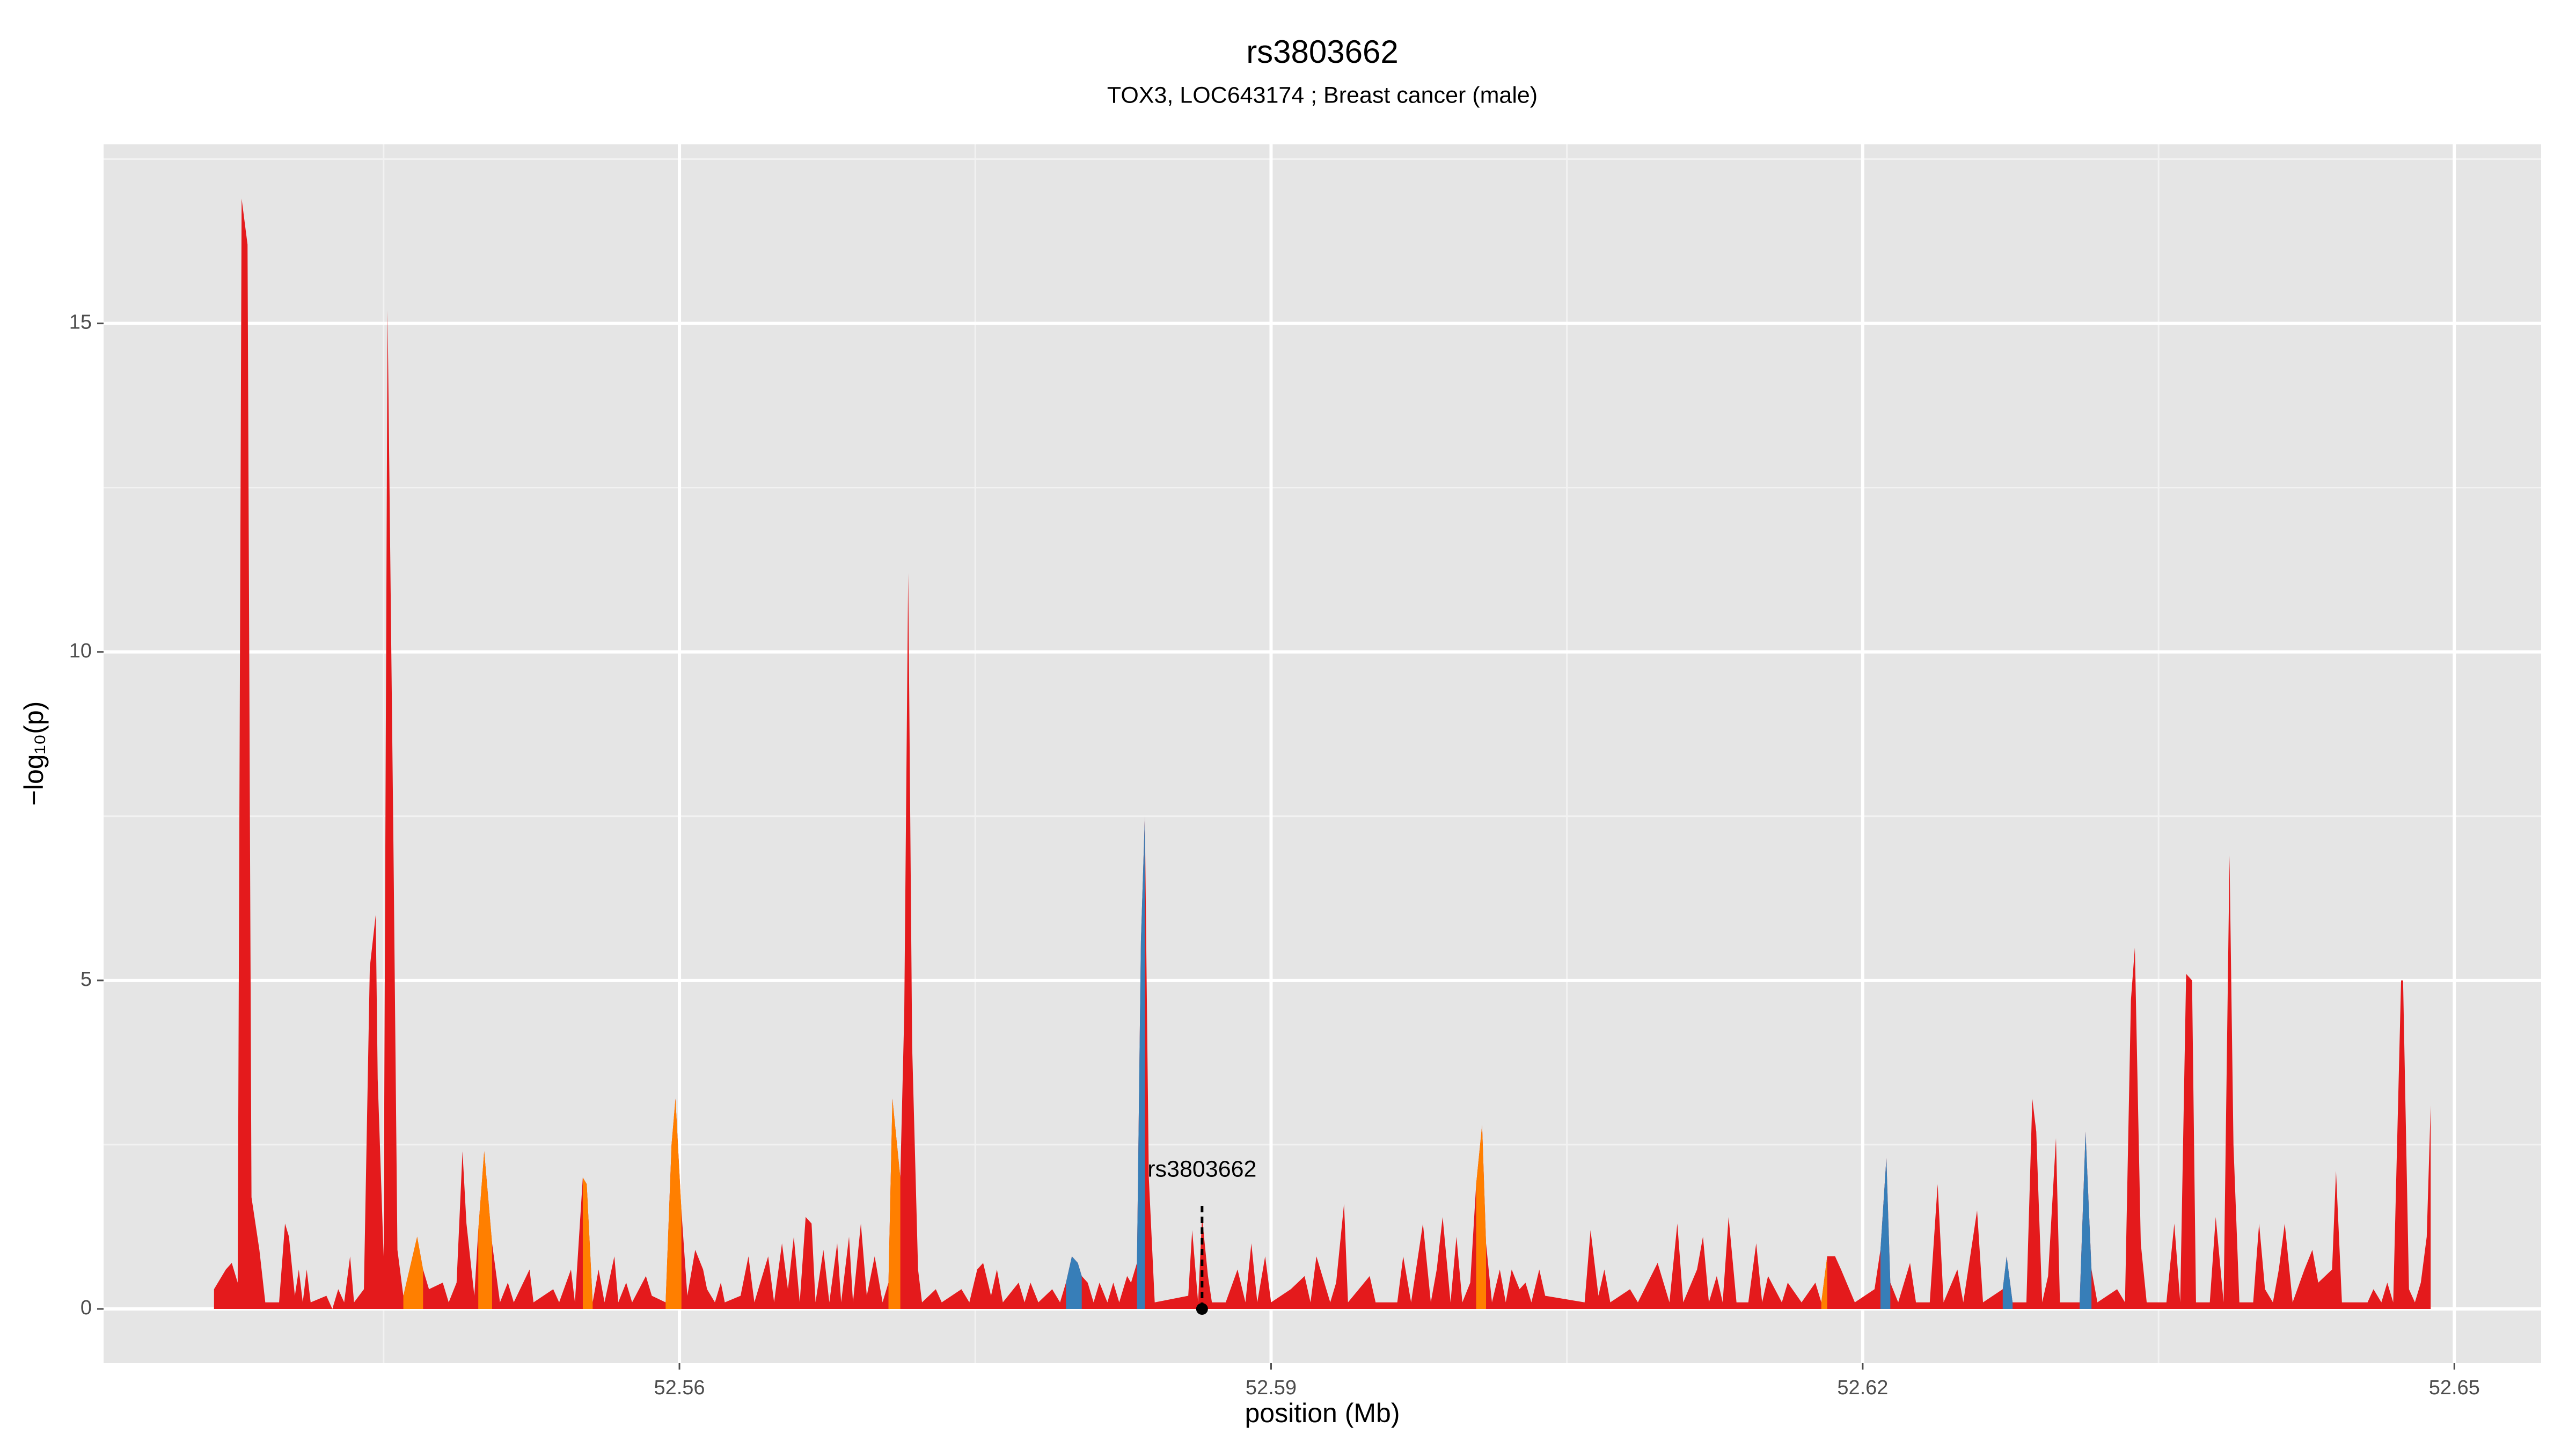  What do you see at coordinates (80, 651) in the screenshot?
I see `y-tick-label: 10` at bounding box center [80, 651].